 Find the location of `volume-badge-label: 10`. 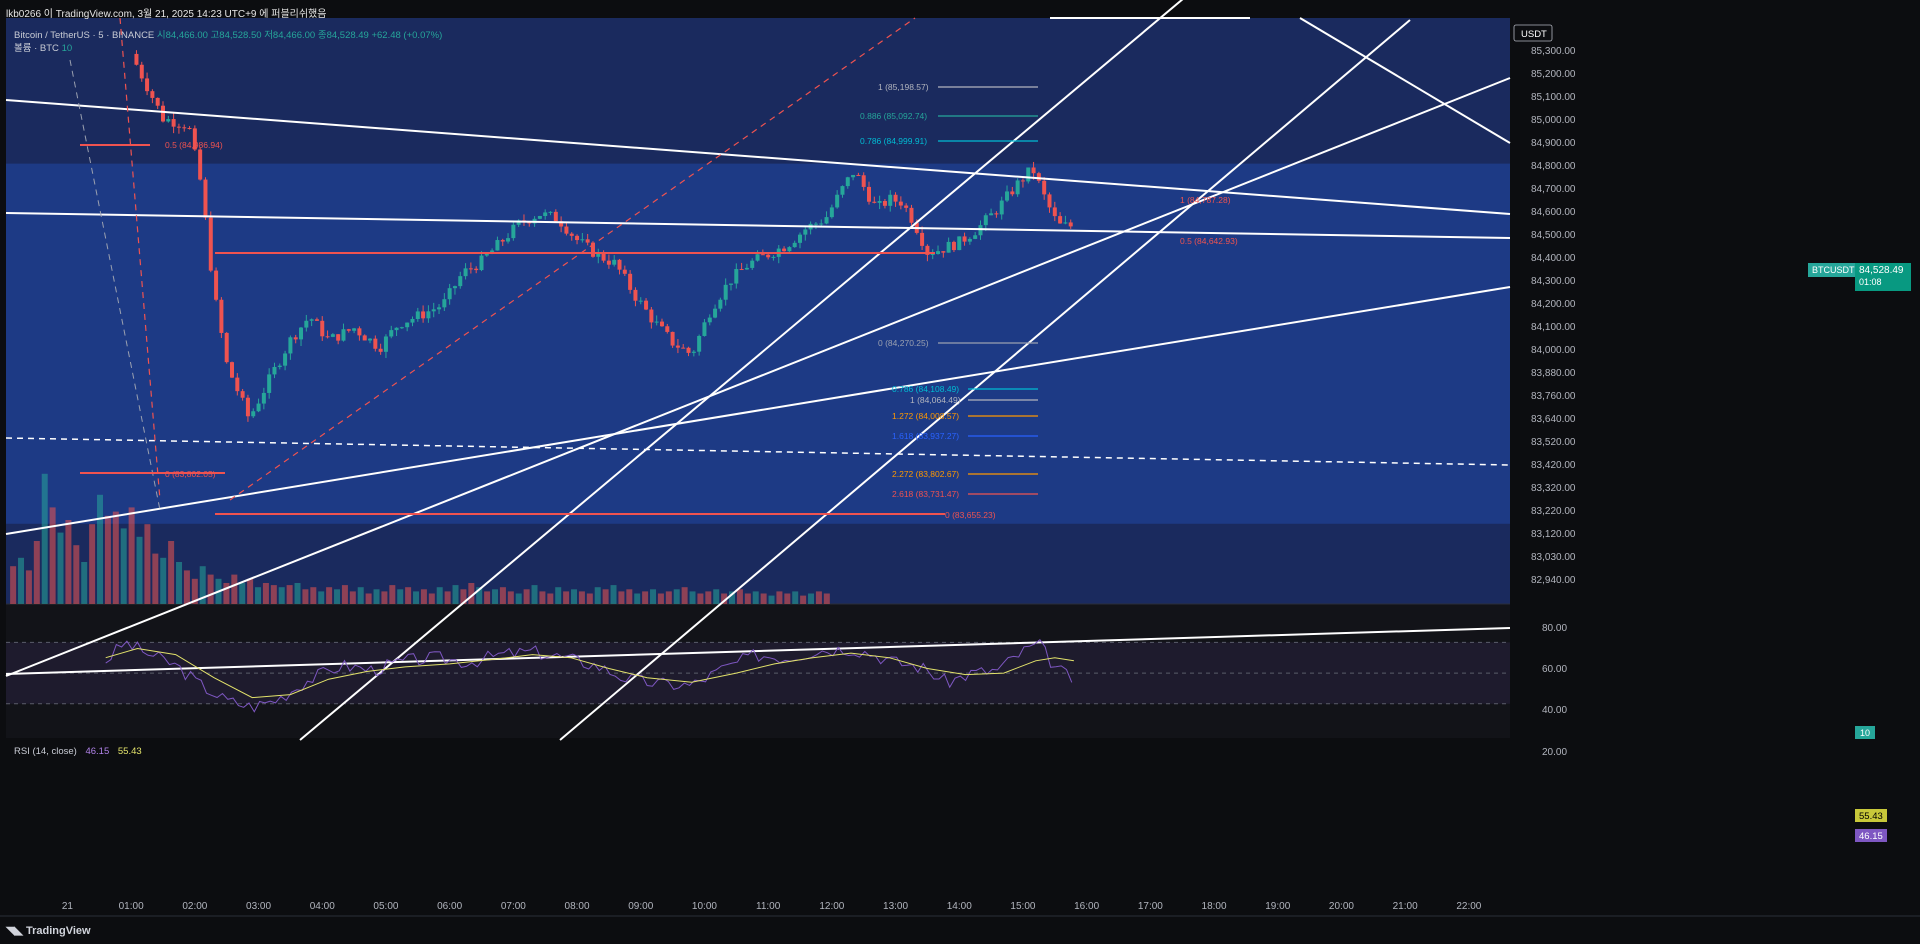

volume-badge-label: 10 is located at coordinates (1865, 733).